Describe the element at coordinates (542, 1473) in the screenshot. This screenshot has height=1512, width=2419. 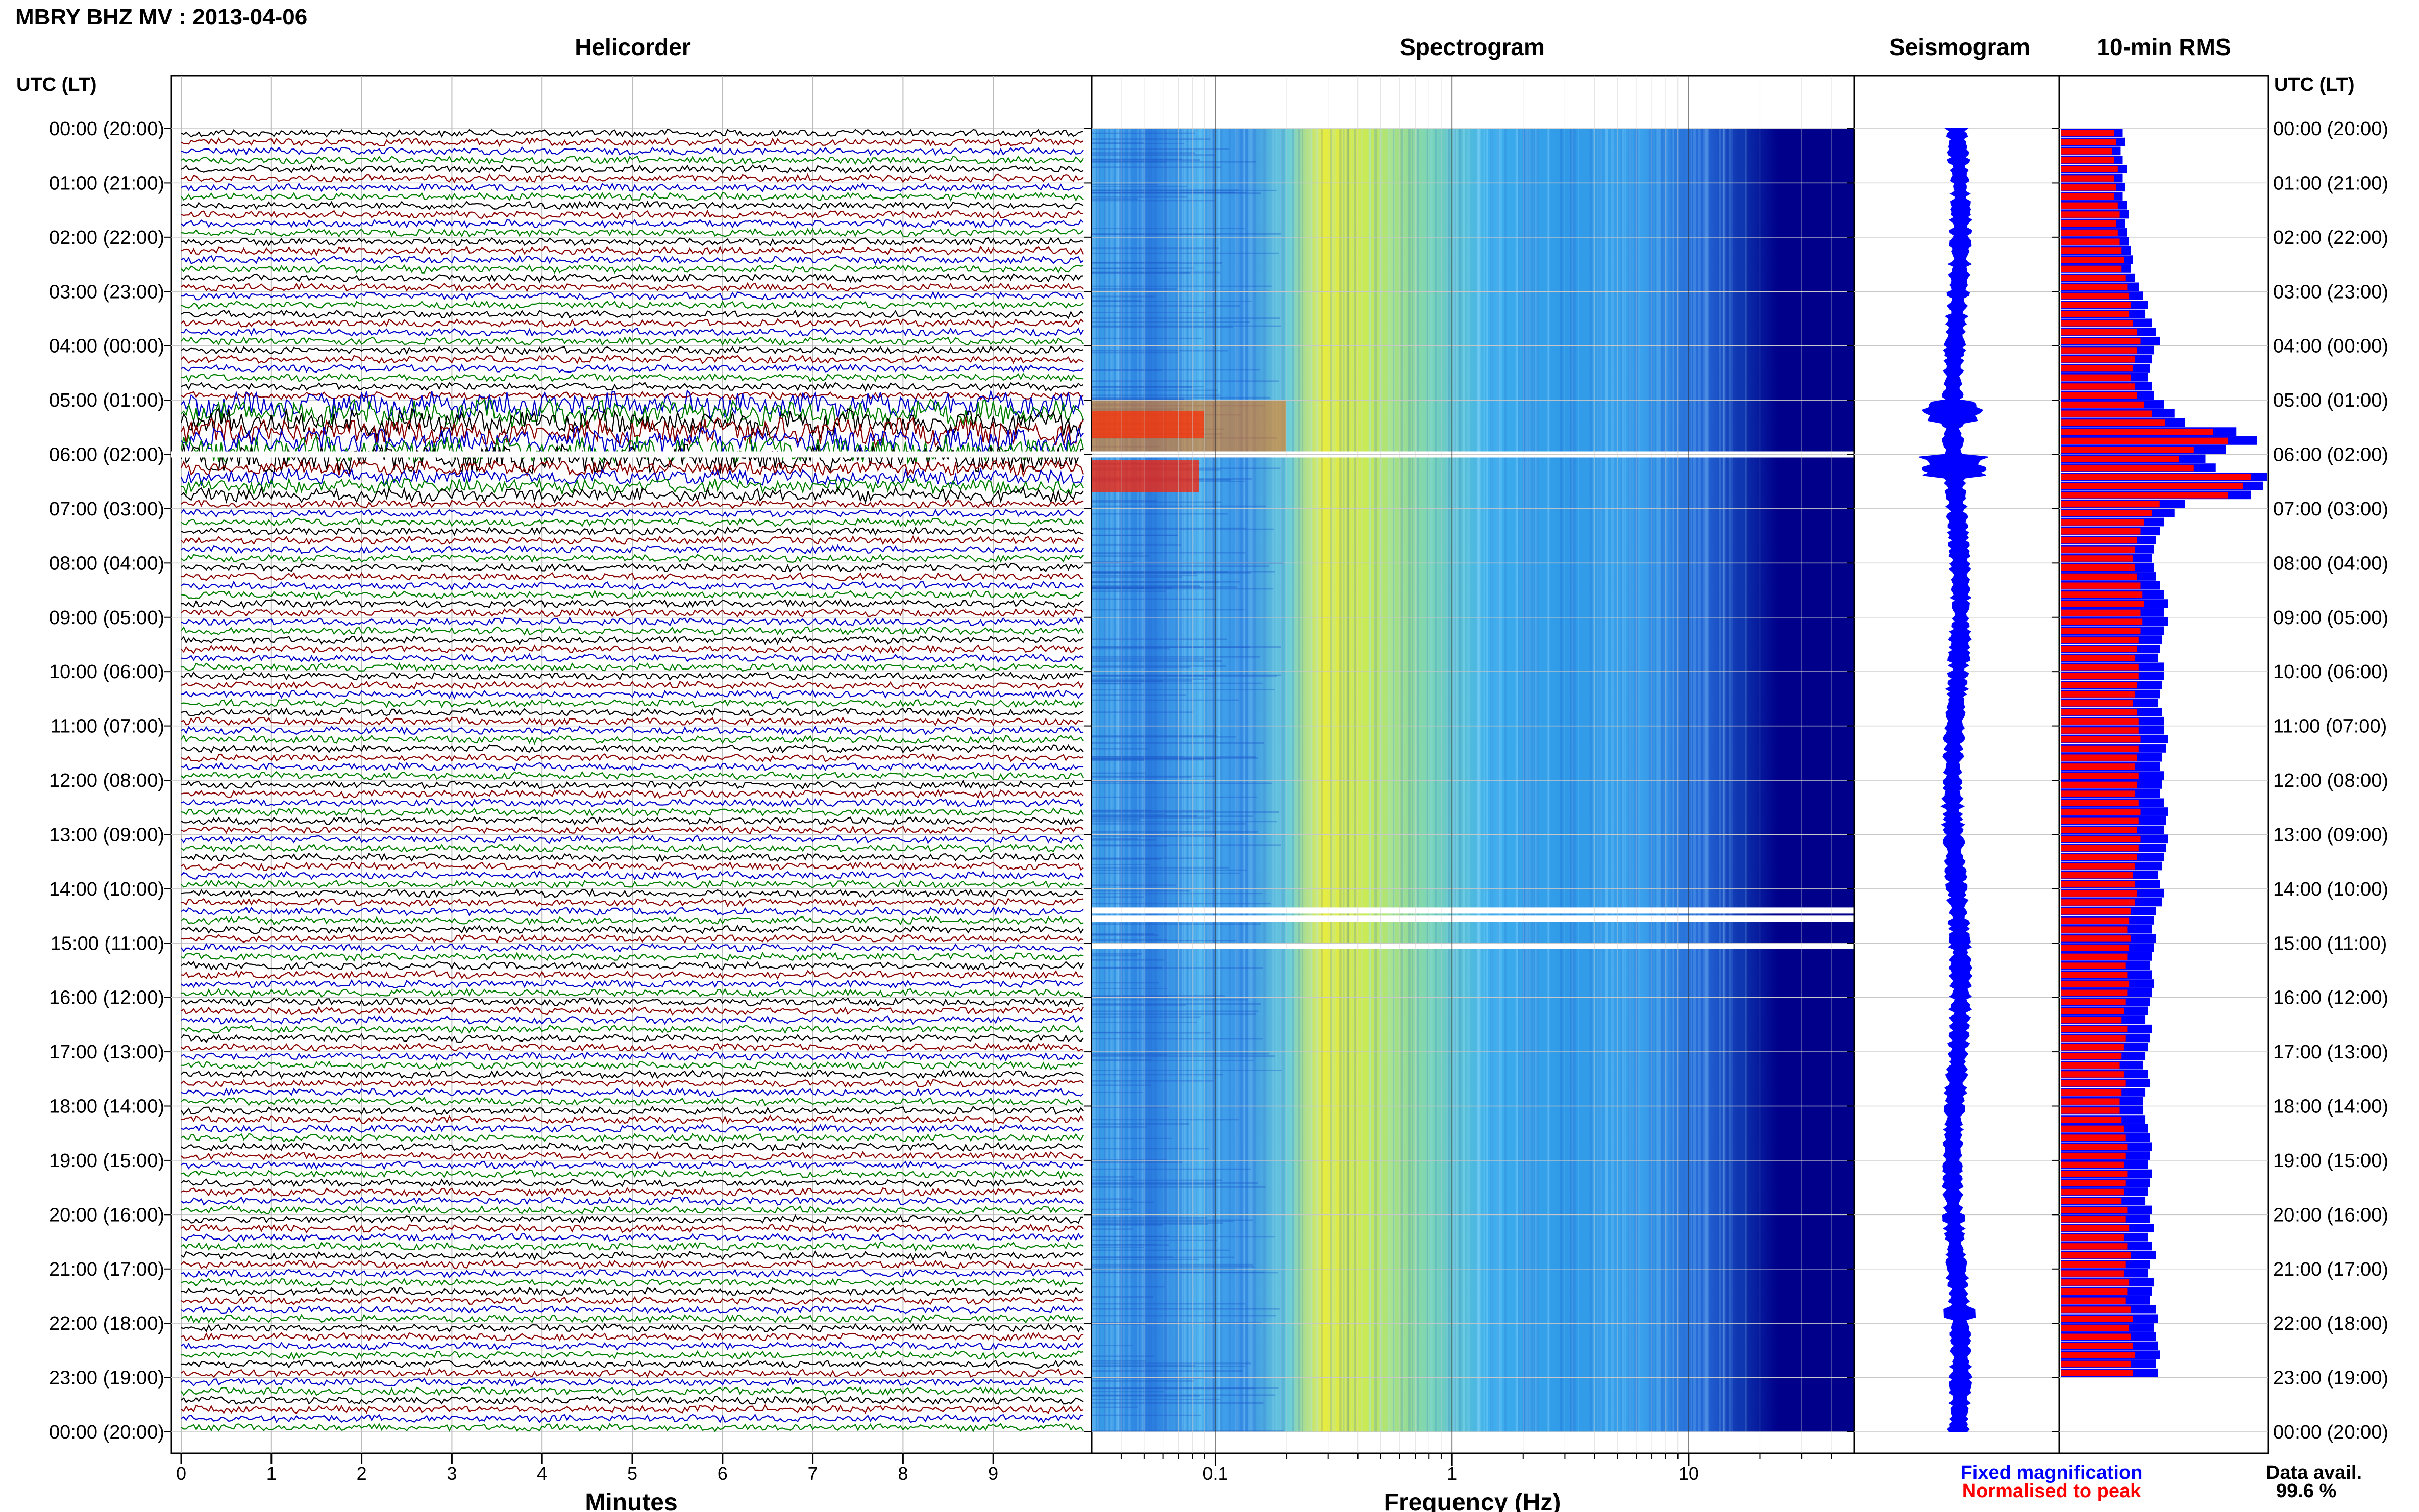
I see `minute-tick-label: 4` at that location.